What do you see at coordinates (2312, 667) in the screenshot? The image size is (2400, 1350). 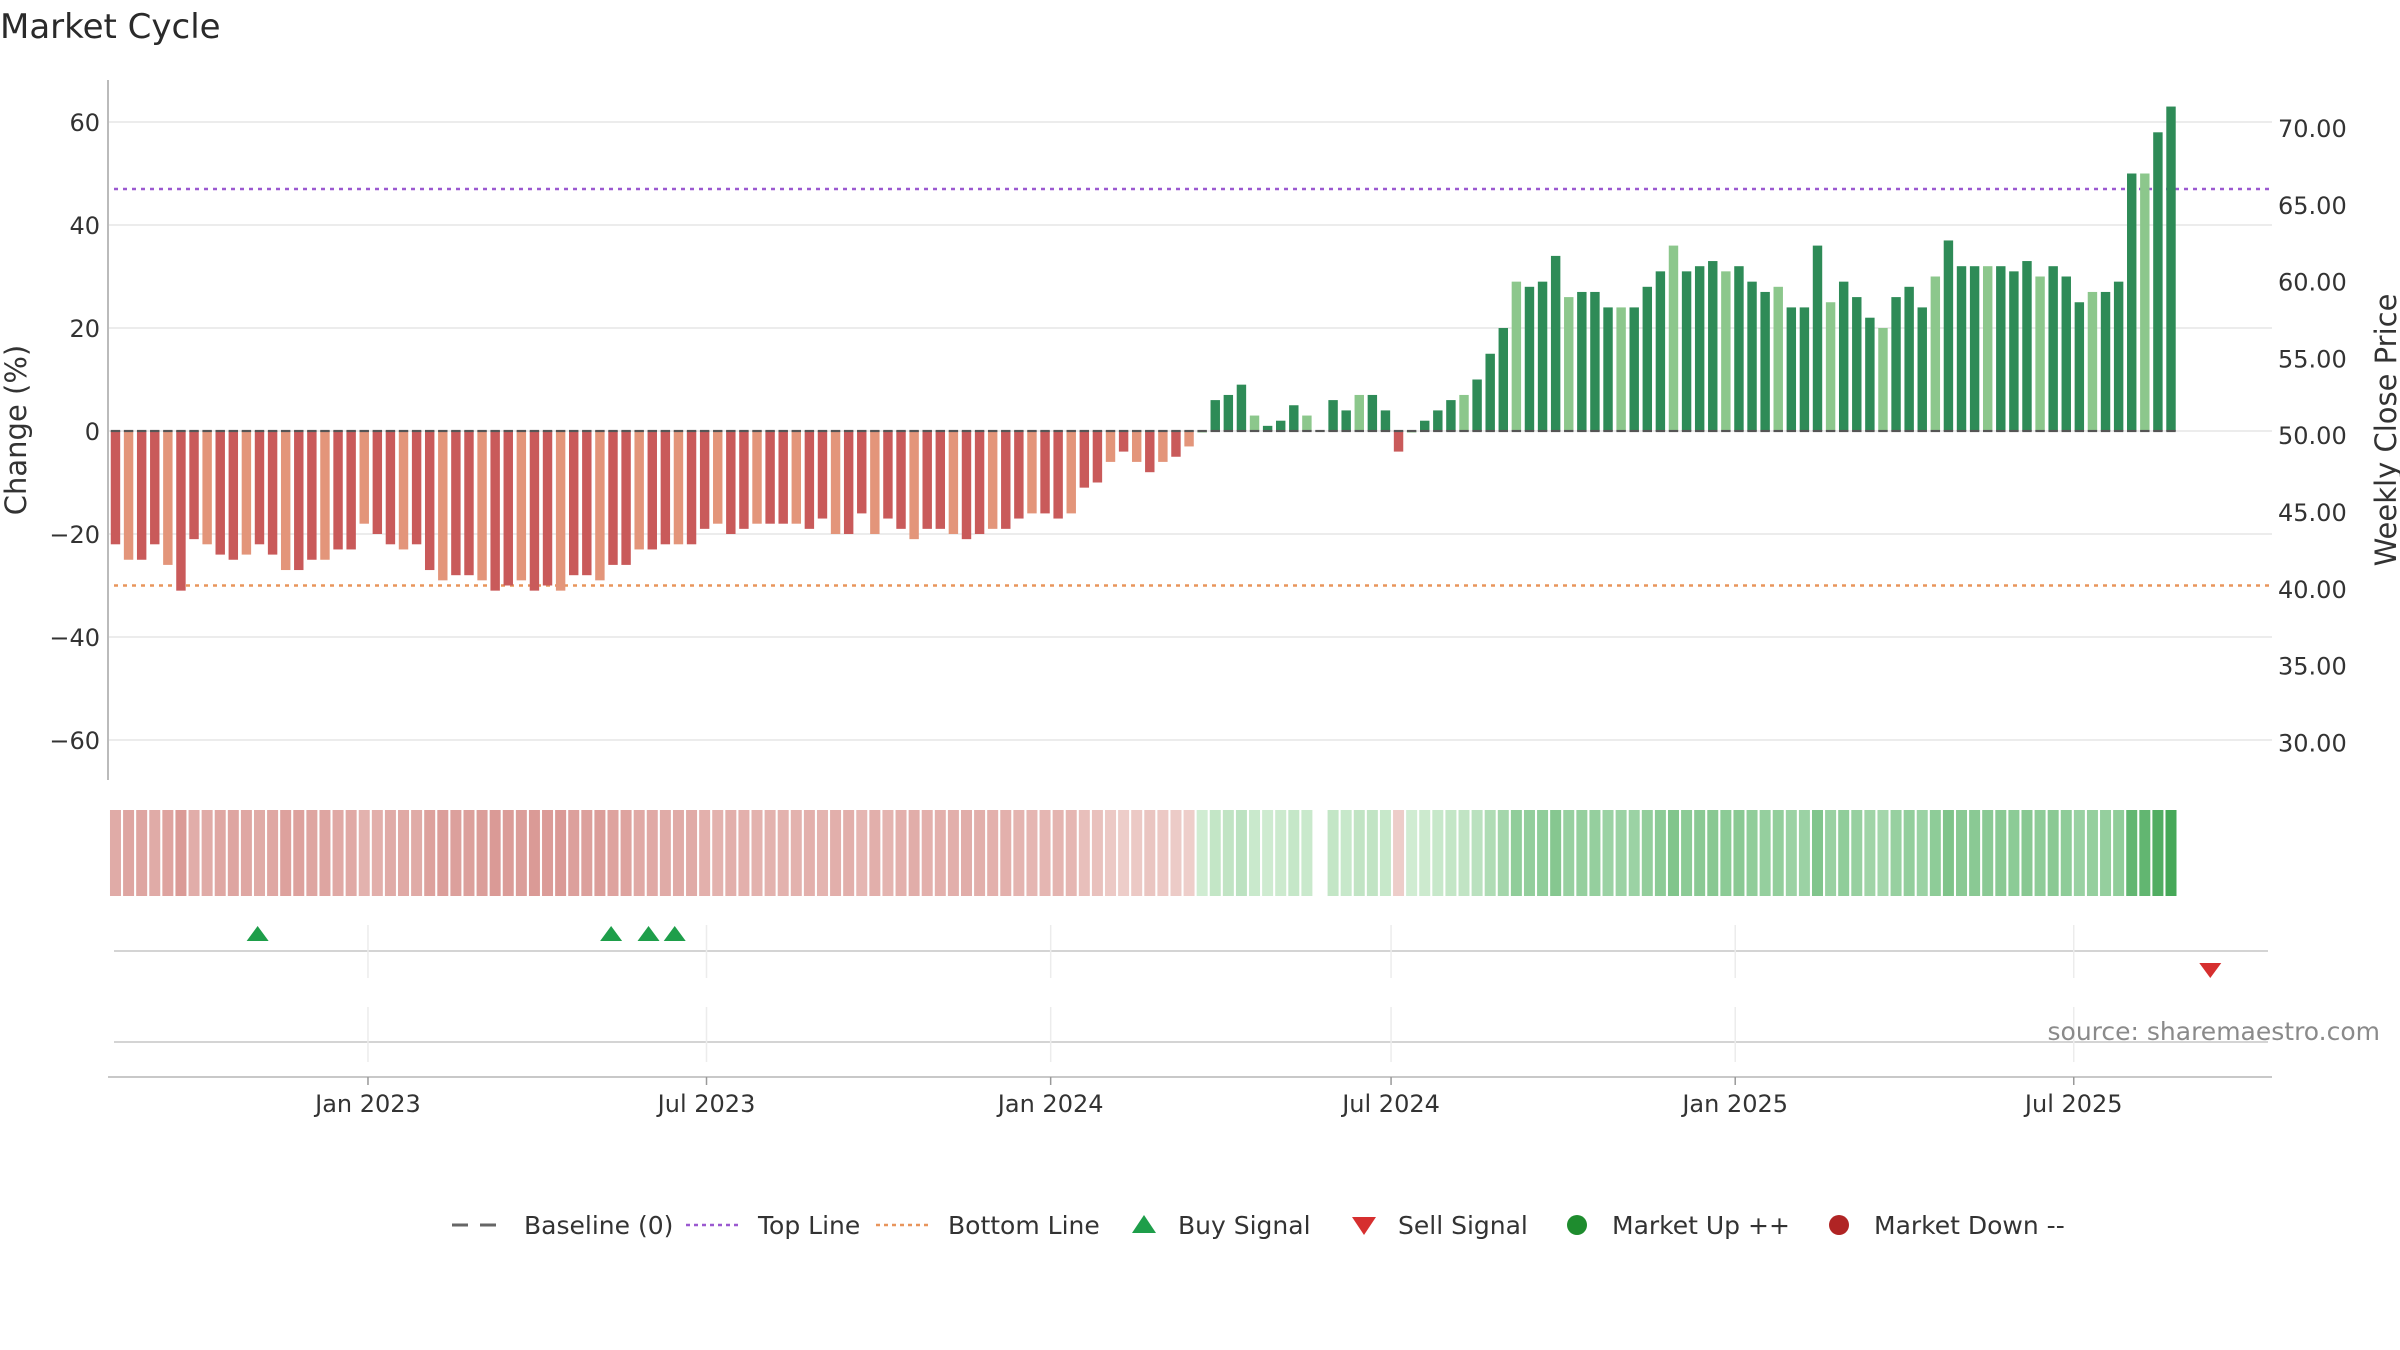 I see `y-tick-label-right: 35.00` at bounding box center [2312, 667].